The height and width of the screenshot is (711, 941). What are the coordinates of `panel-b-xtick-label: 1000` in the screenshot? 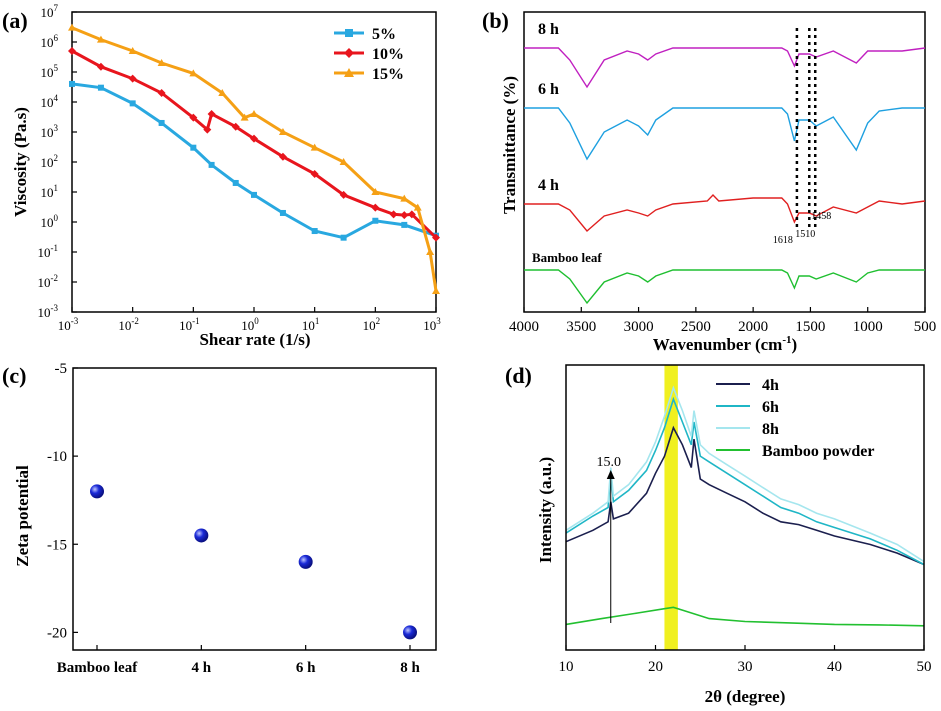 It's located at (868, 327).